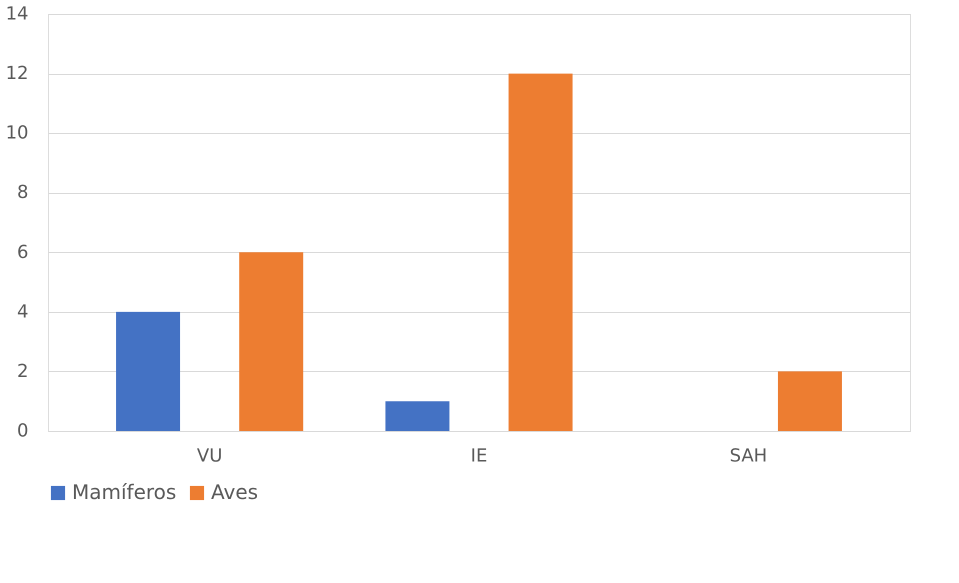 Image resolution: width=959 pixels, height=583 pixels. What do you see at coordinates (234, 492) in the screenshot?
I see `legend-label: Aves` at bounding box center [234, 492].